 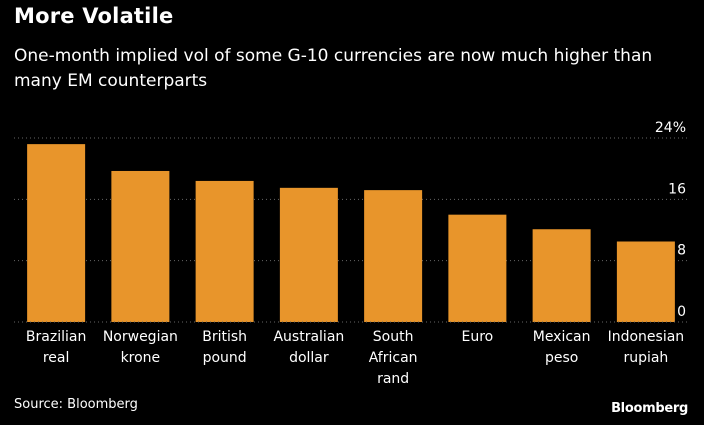 I want to click on x-tick-label: Mexican, so click(x=562, y=337).